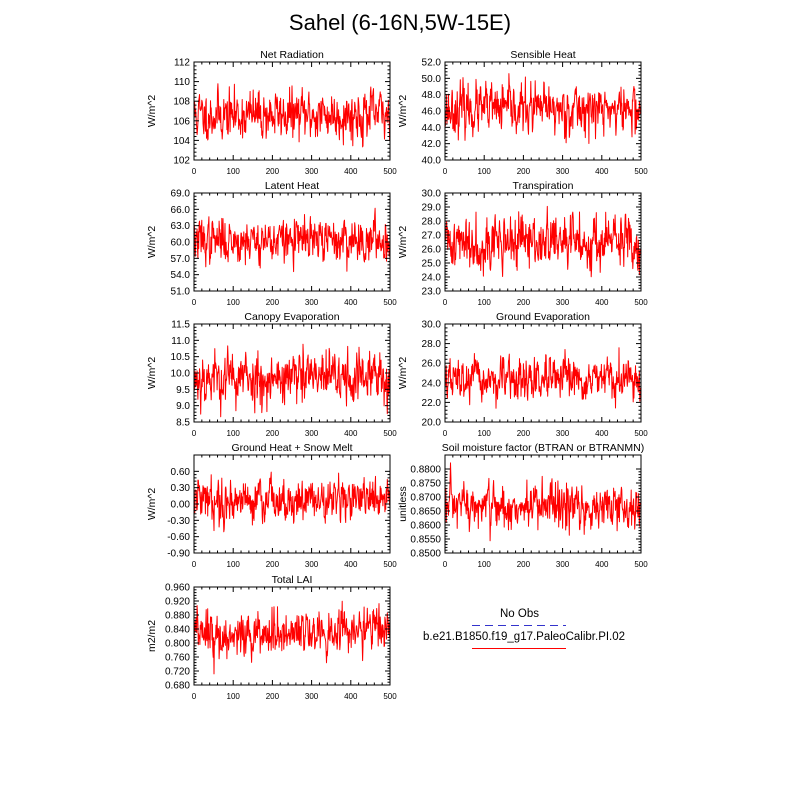 This screenshot has width=800, height=800. What do you see at coordinates (519, 648) in the screenshot?
I see `legend-model-line` at bounding box center [519, 648].